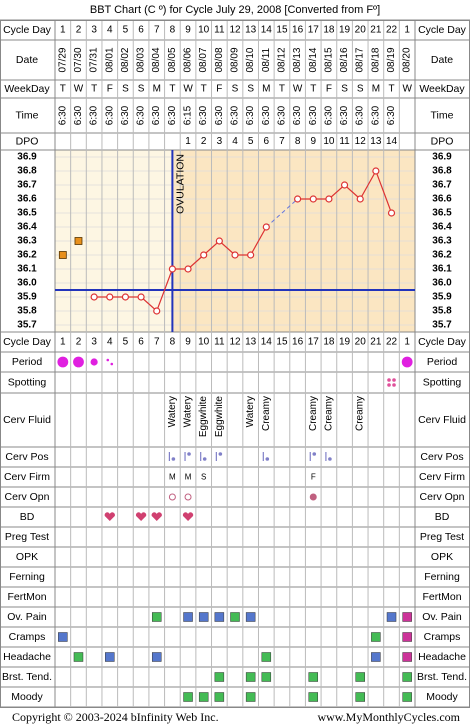 Image resolution: width=470 pixels, height=727 pixels. Describe the element at coordinates (27, 517) in the screenshot. I see `row-label: BD` at that location.